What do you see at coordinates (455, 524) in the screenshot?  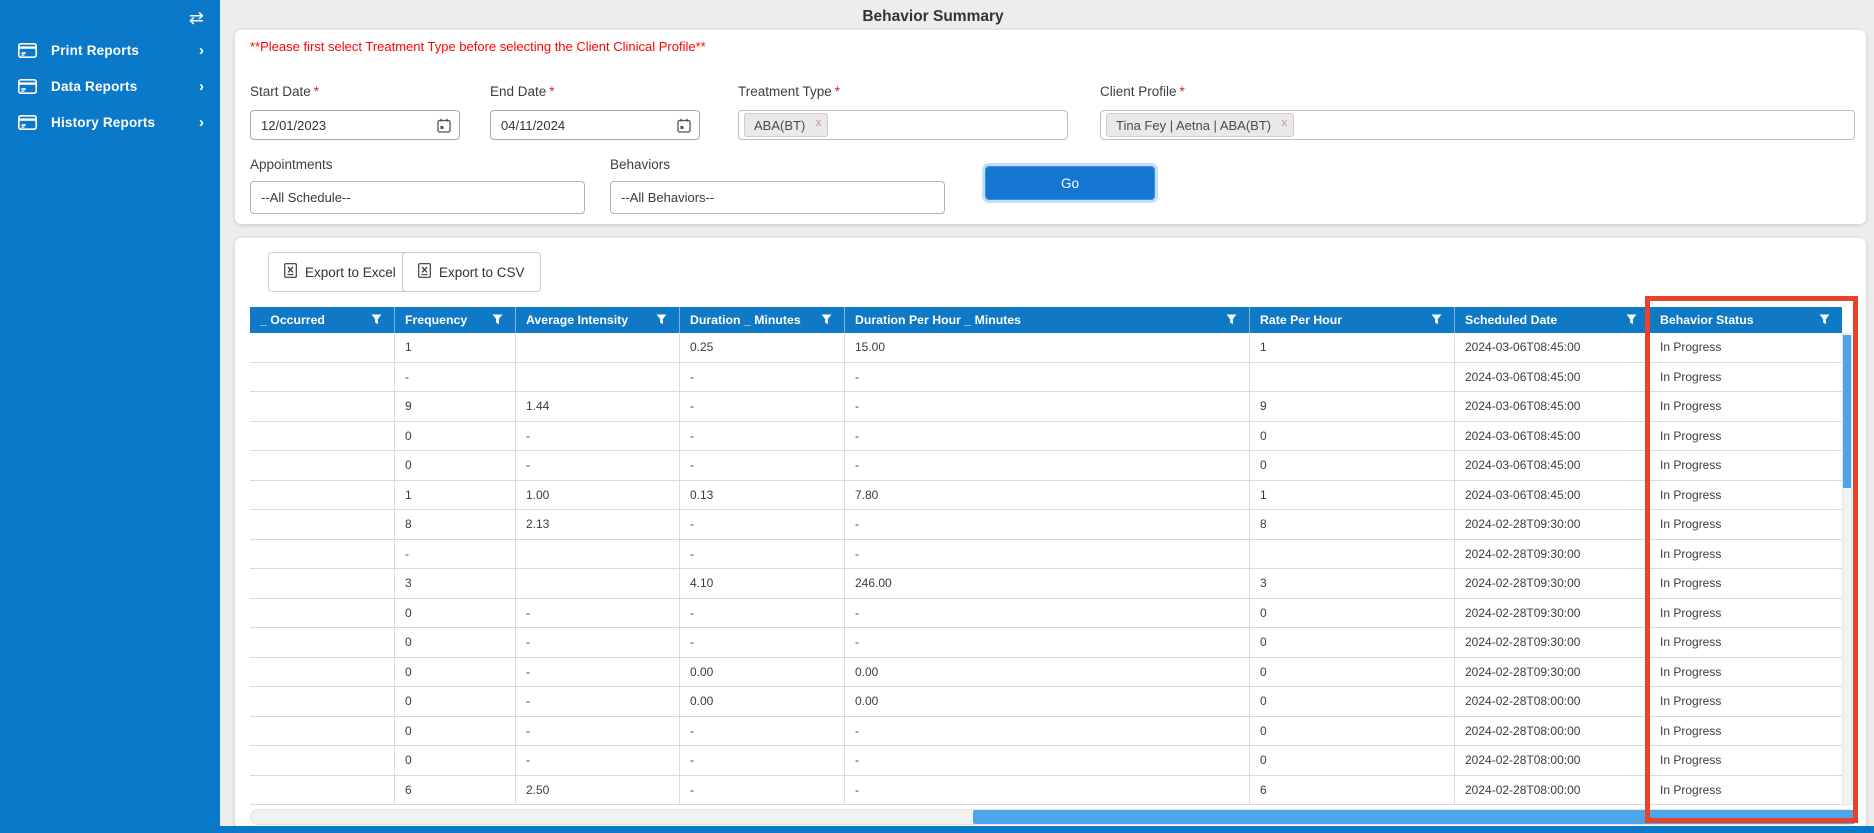 I see `cell: 8` at bounding box center [455, 524].